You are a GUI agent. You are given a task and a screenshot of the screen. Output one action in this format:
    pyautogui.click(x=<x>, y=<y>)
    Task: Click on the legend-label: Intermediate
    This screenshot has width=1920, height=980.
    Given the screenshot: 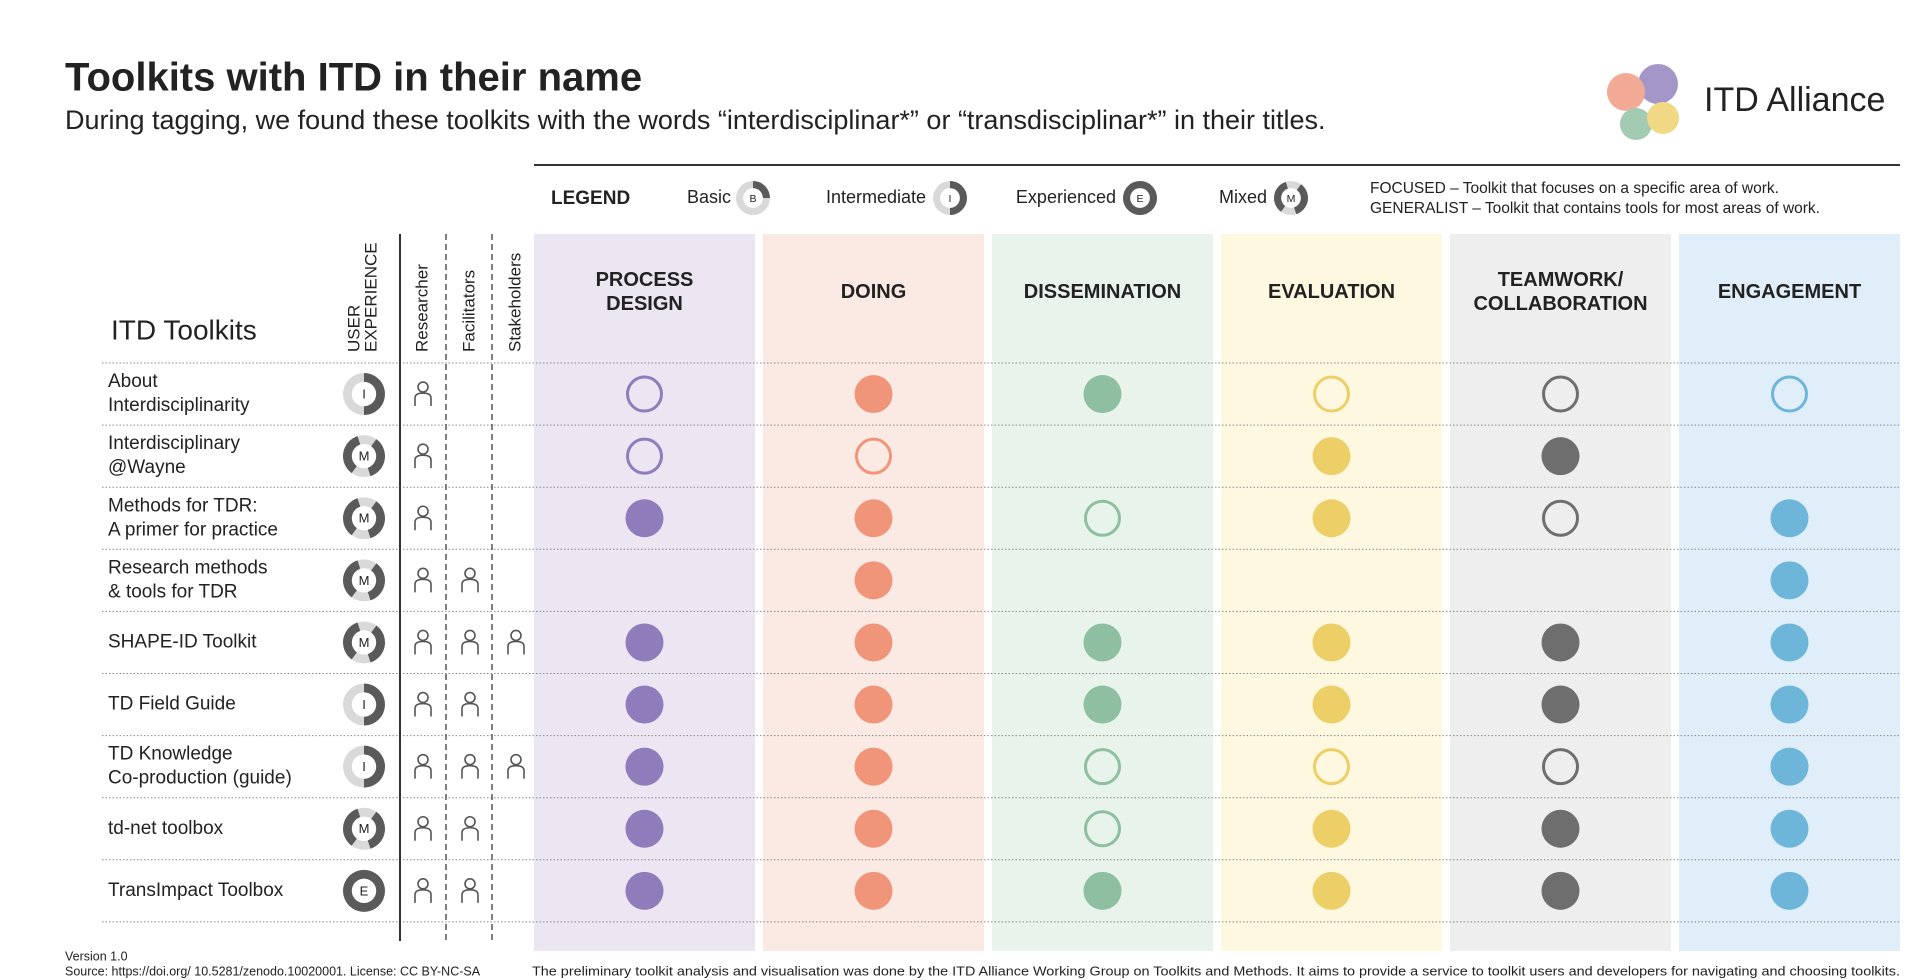 What is the action you would take?
    pyautogui.click(x=876, y=197)
    